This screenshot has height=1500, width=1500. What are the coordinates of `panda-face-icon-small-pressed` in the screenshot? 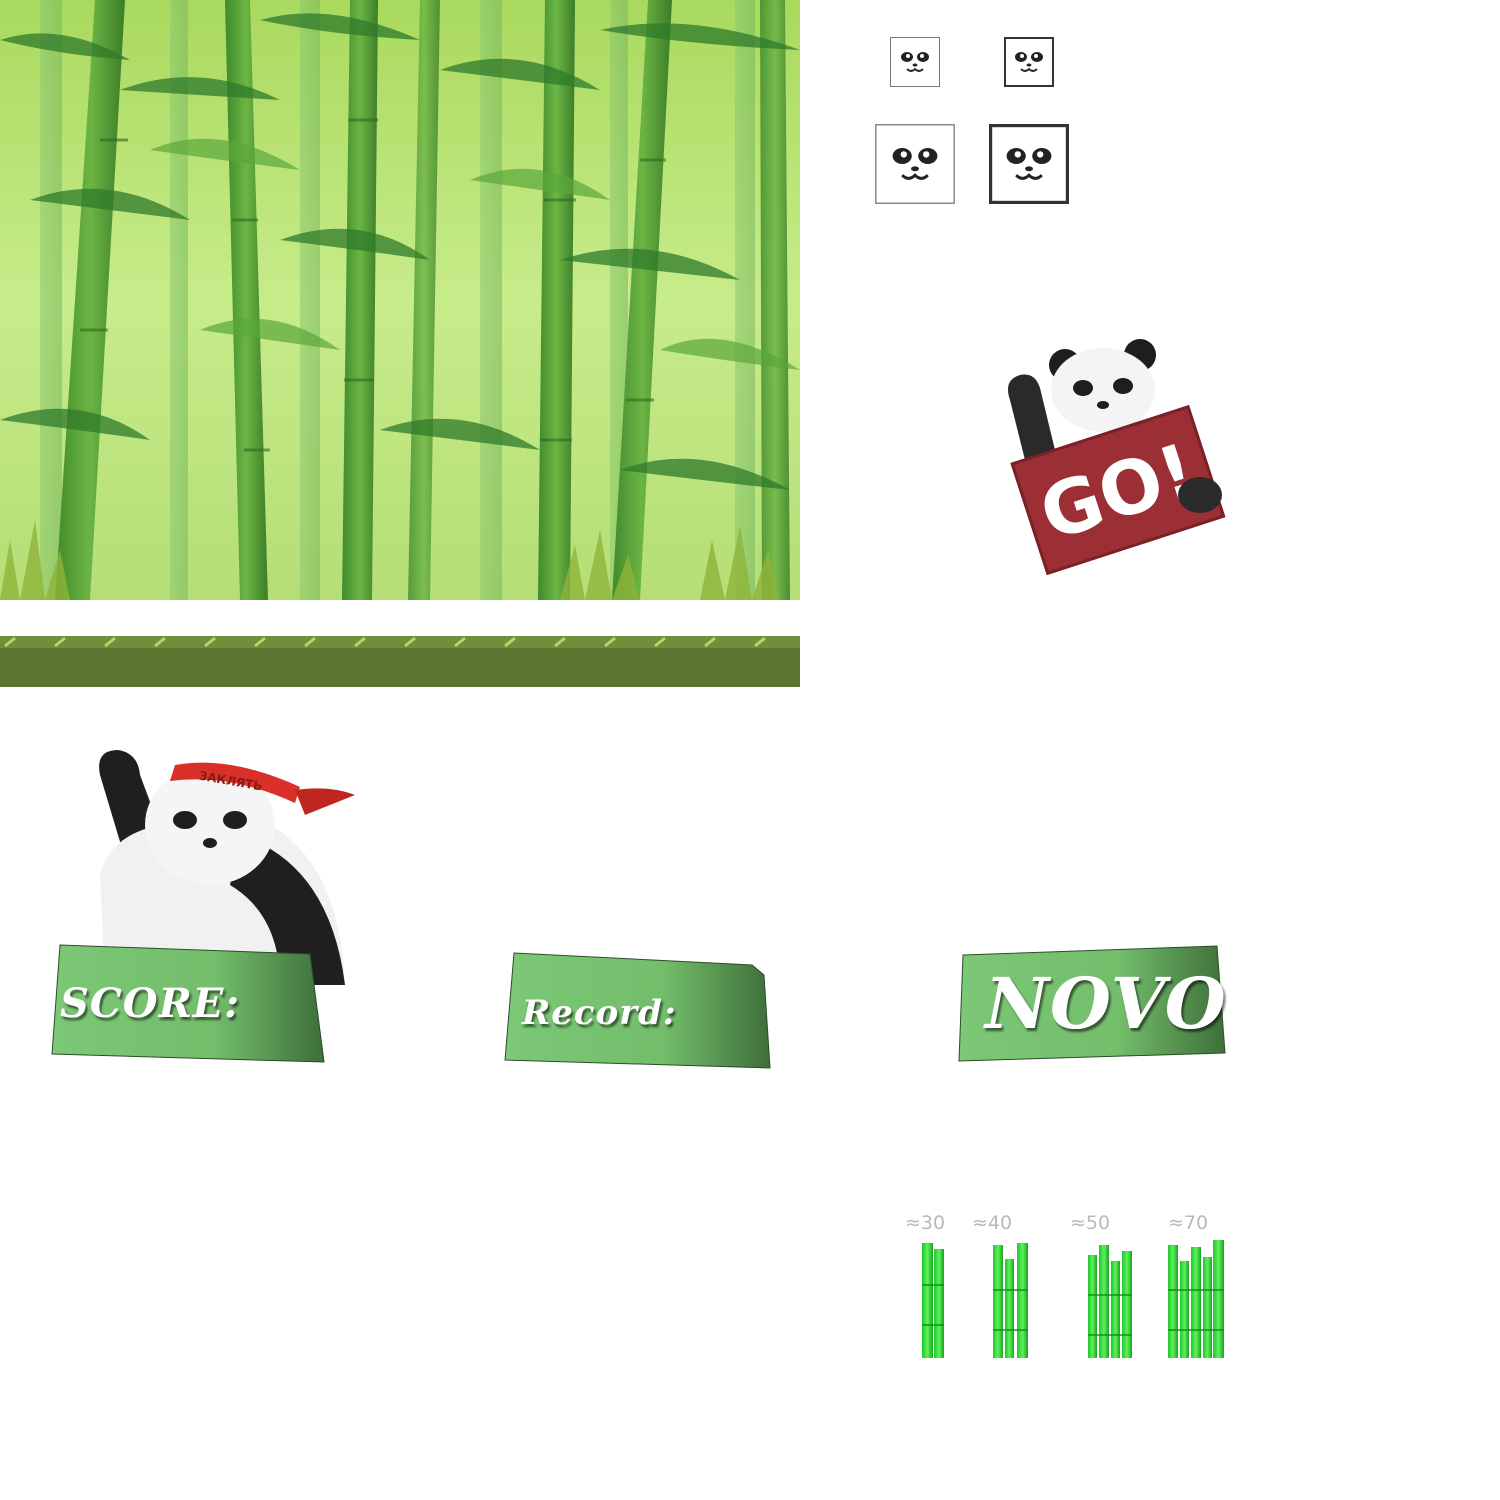 It's located at (1029, 64).